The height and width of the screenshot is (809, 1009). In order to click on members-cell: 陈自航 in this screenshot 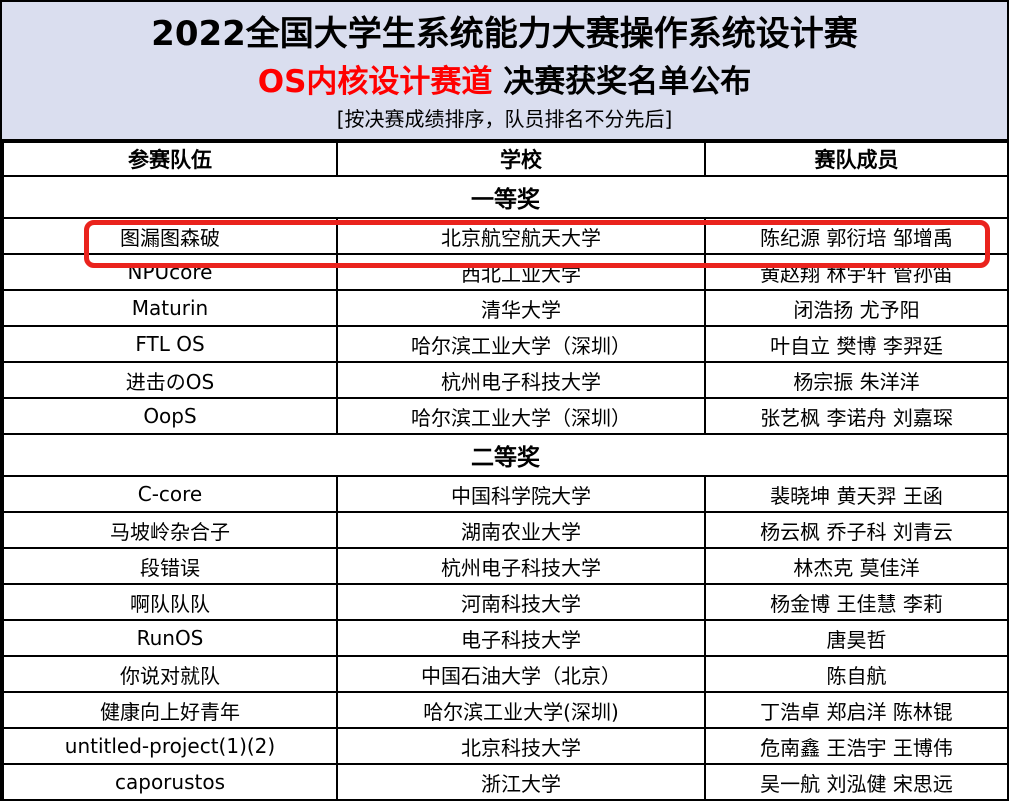, I will do `click(856, 674)`.